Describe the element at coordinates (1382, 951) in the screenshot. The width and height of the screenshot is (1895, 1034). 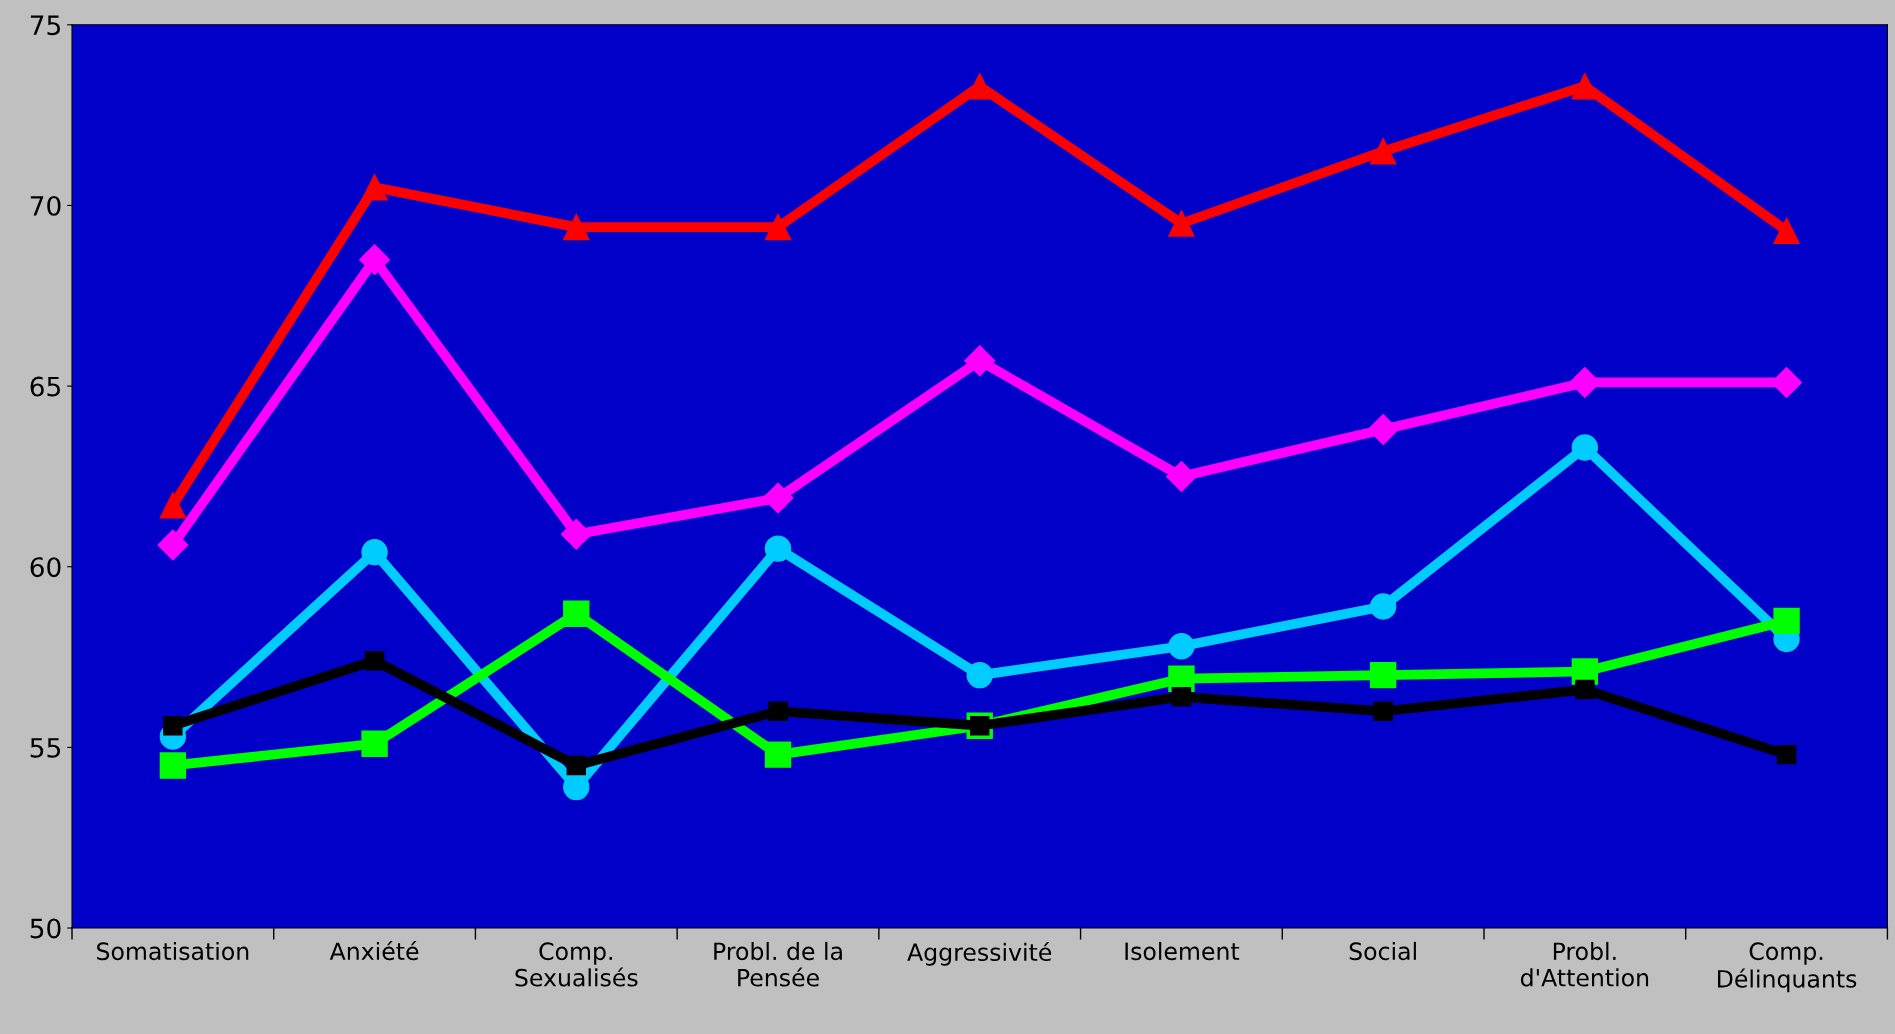
I see `x-tick-label: Social` at that location.